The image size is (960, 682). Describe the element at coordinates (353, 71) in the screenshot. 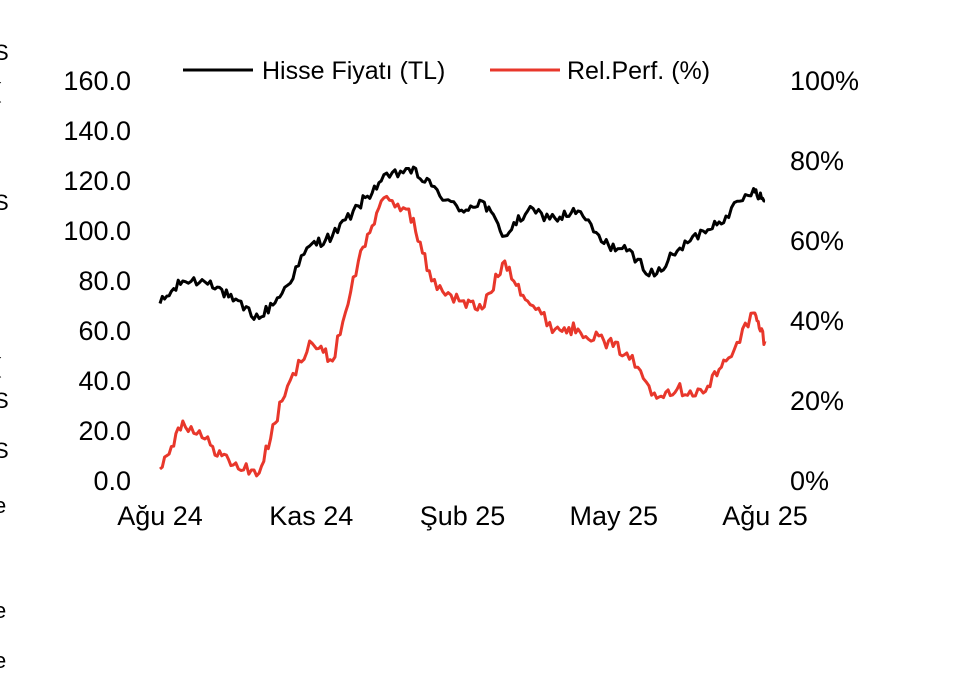

I see `legend-label: Hisse Fiyatı (TL)` at that location.